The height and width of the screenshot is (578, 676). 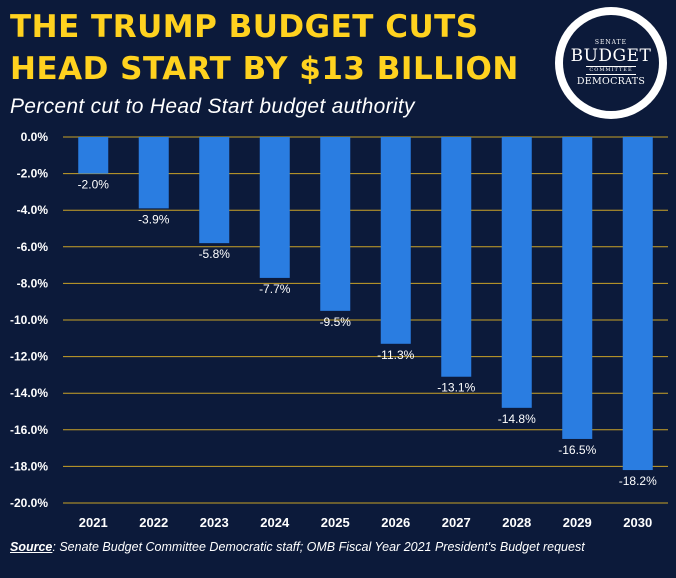 I want to click on y-tick-label: -14.0%, so click(x=29, y=393).